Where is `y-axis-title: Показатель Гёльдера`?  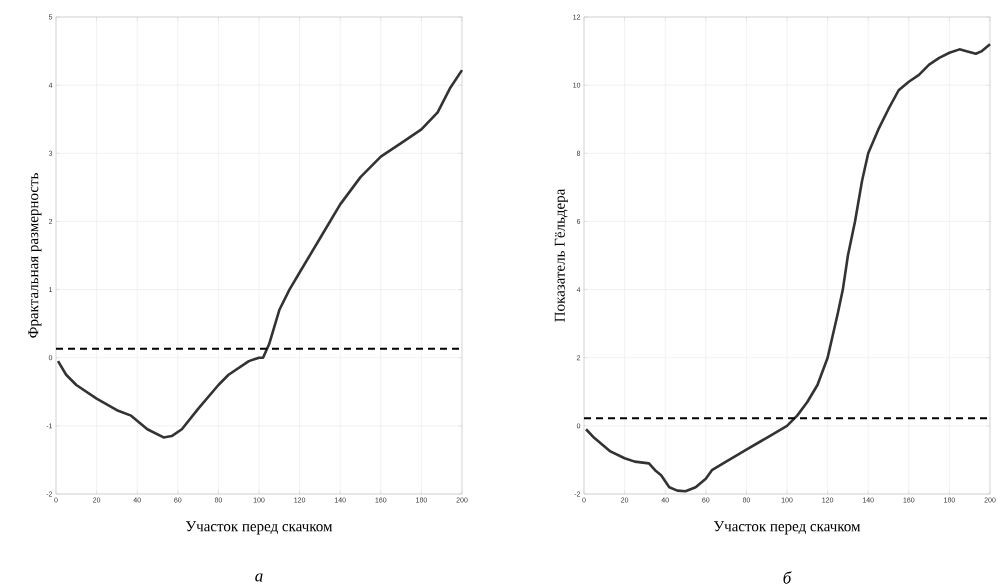 y-axis-title: Показатель Гёльдера is located at coordinates (561, 255).